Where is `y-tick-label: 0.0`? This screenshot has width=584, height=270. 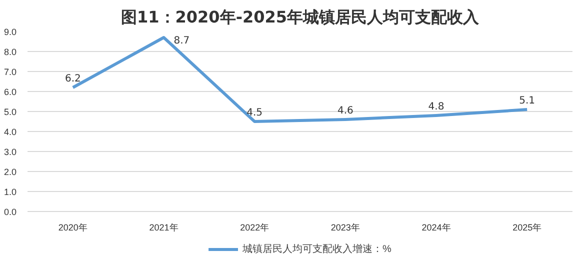
y-tick-label: 0.0 is located at coordinates (10, 212).